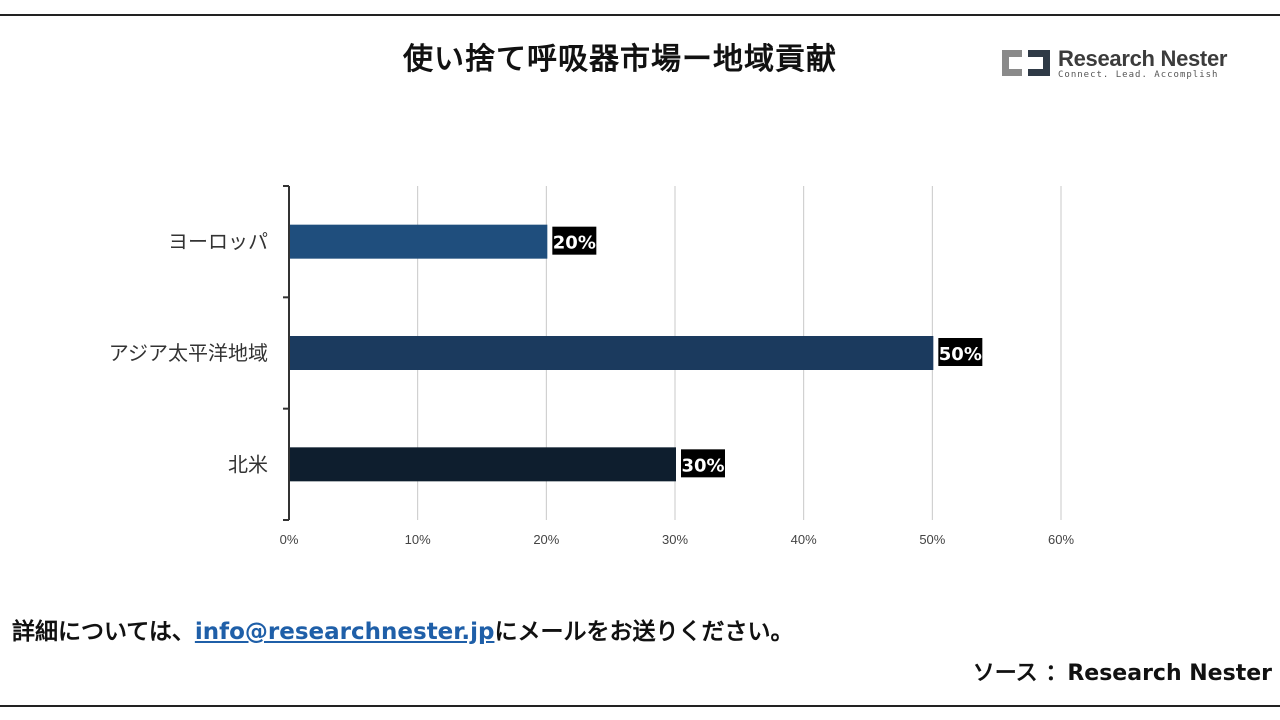 The height and width of the screenshot is (720, 1280). Describe the element at coordinates (620, 59) in the screenshot. I see `page-title: 使い捨て呼吸器市場ー地域貢献` at that location.